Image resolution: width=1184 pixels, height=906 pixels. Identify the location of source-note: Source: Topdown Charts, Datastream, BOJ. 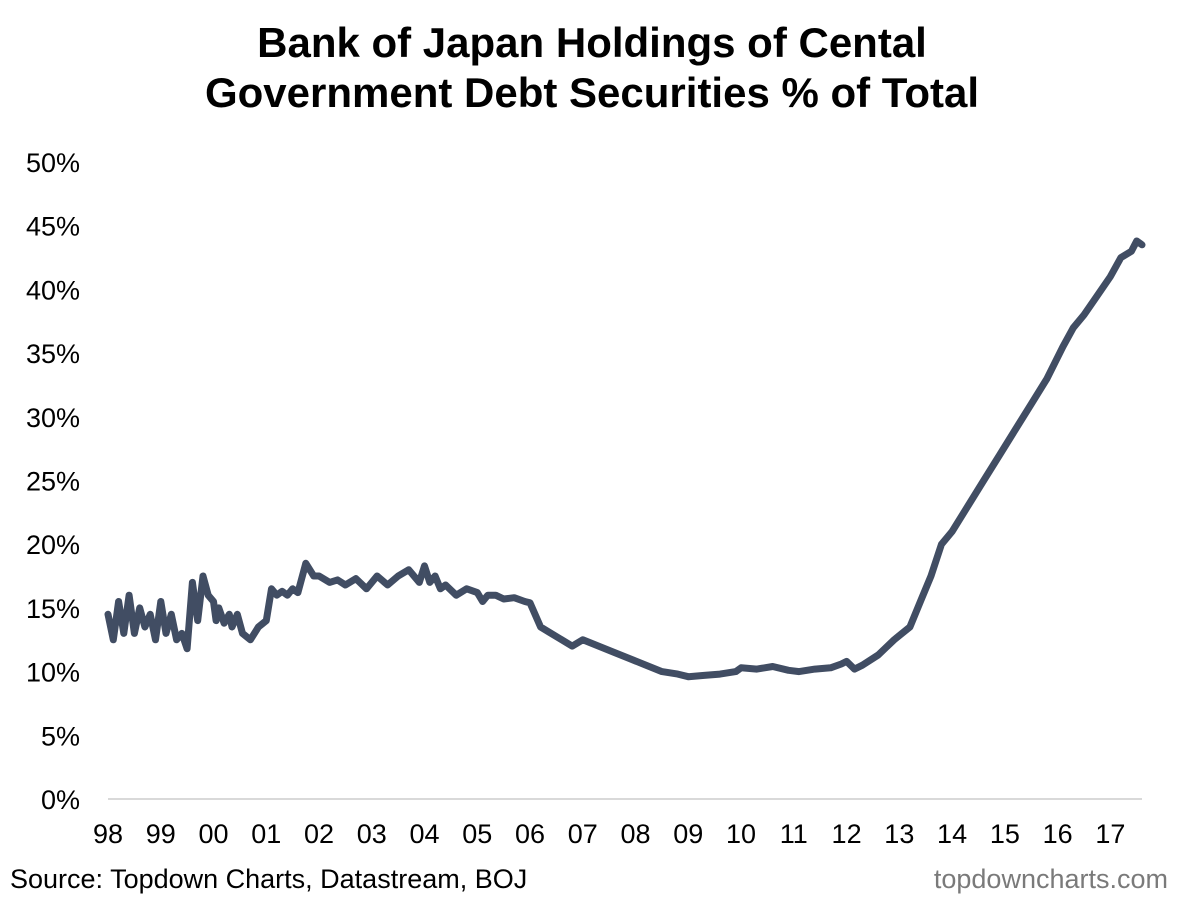
(269, 879).